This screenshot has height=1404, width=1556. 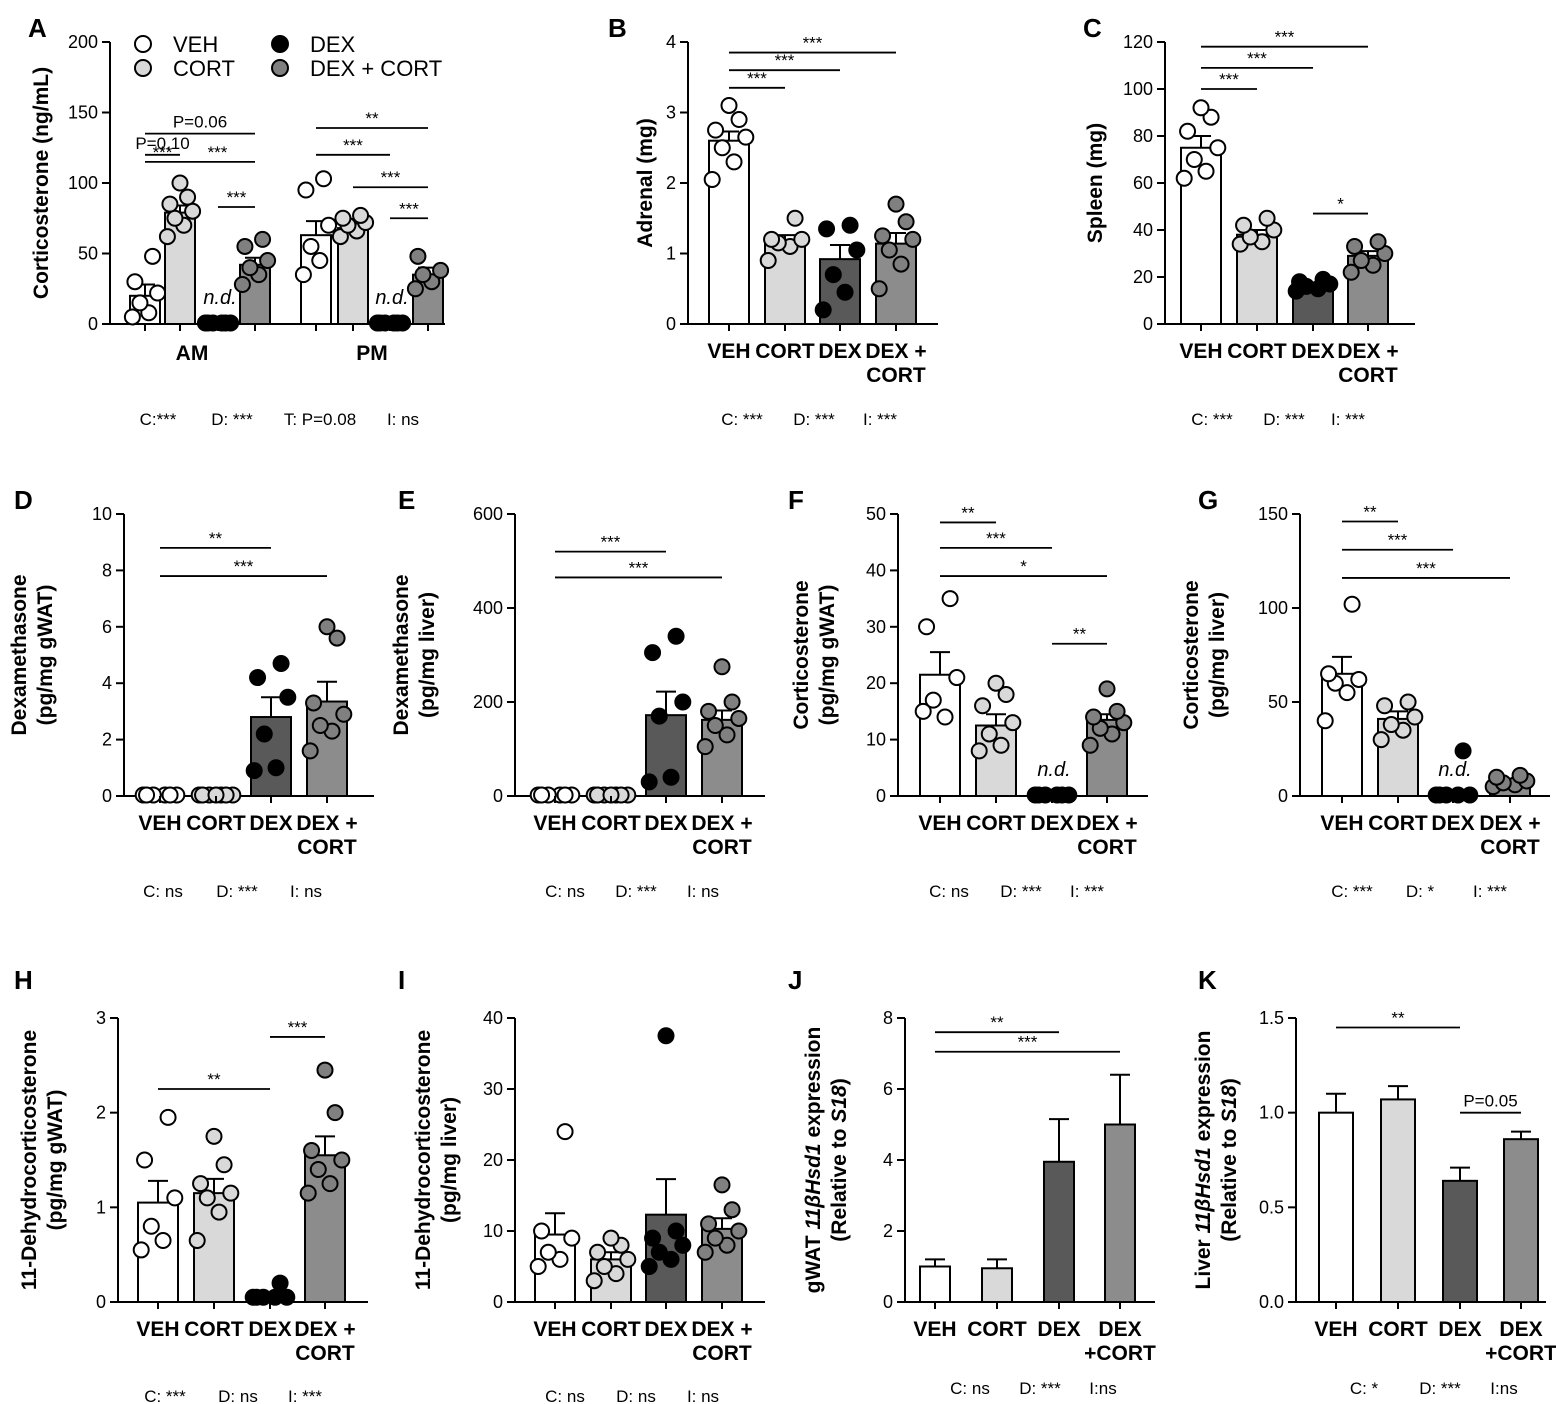 What do you see at coordinates (288, 56) in the screenshot?
I see `legend: VEH DEX CORT DEX + CORT` at bounding box center [288, 56].